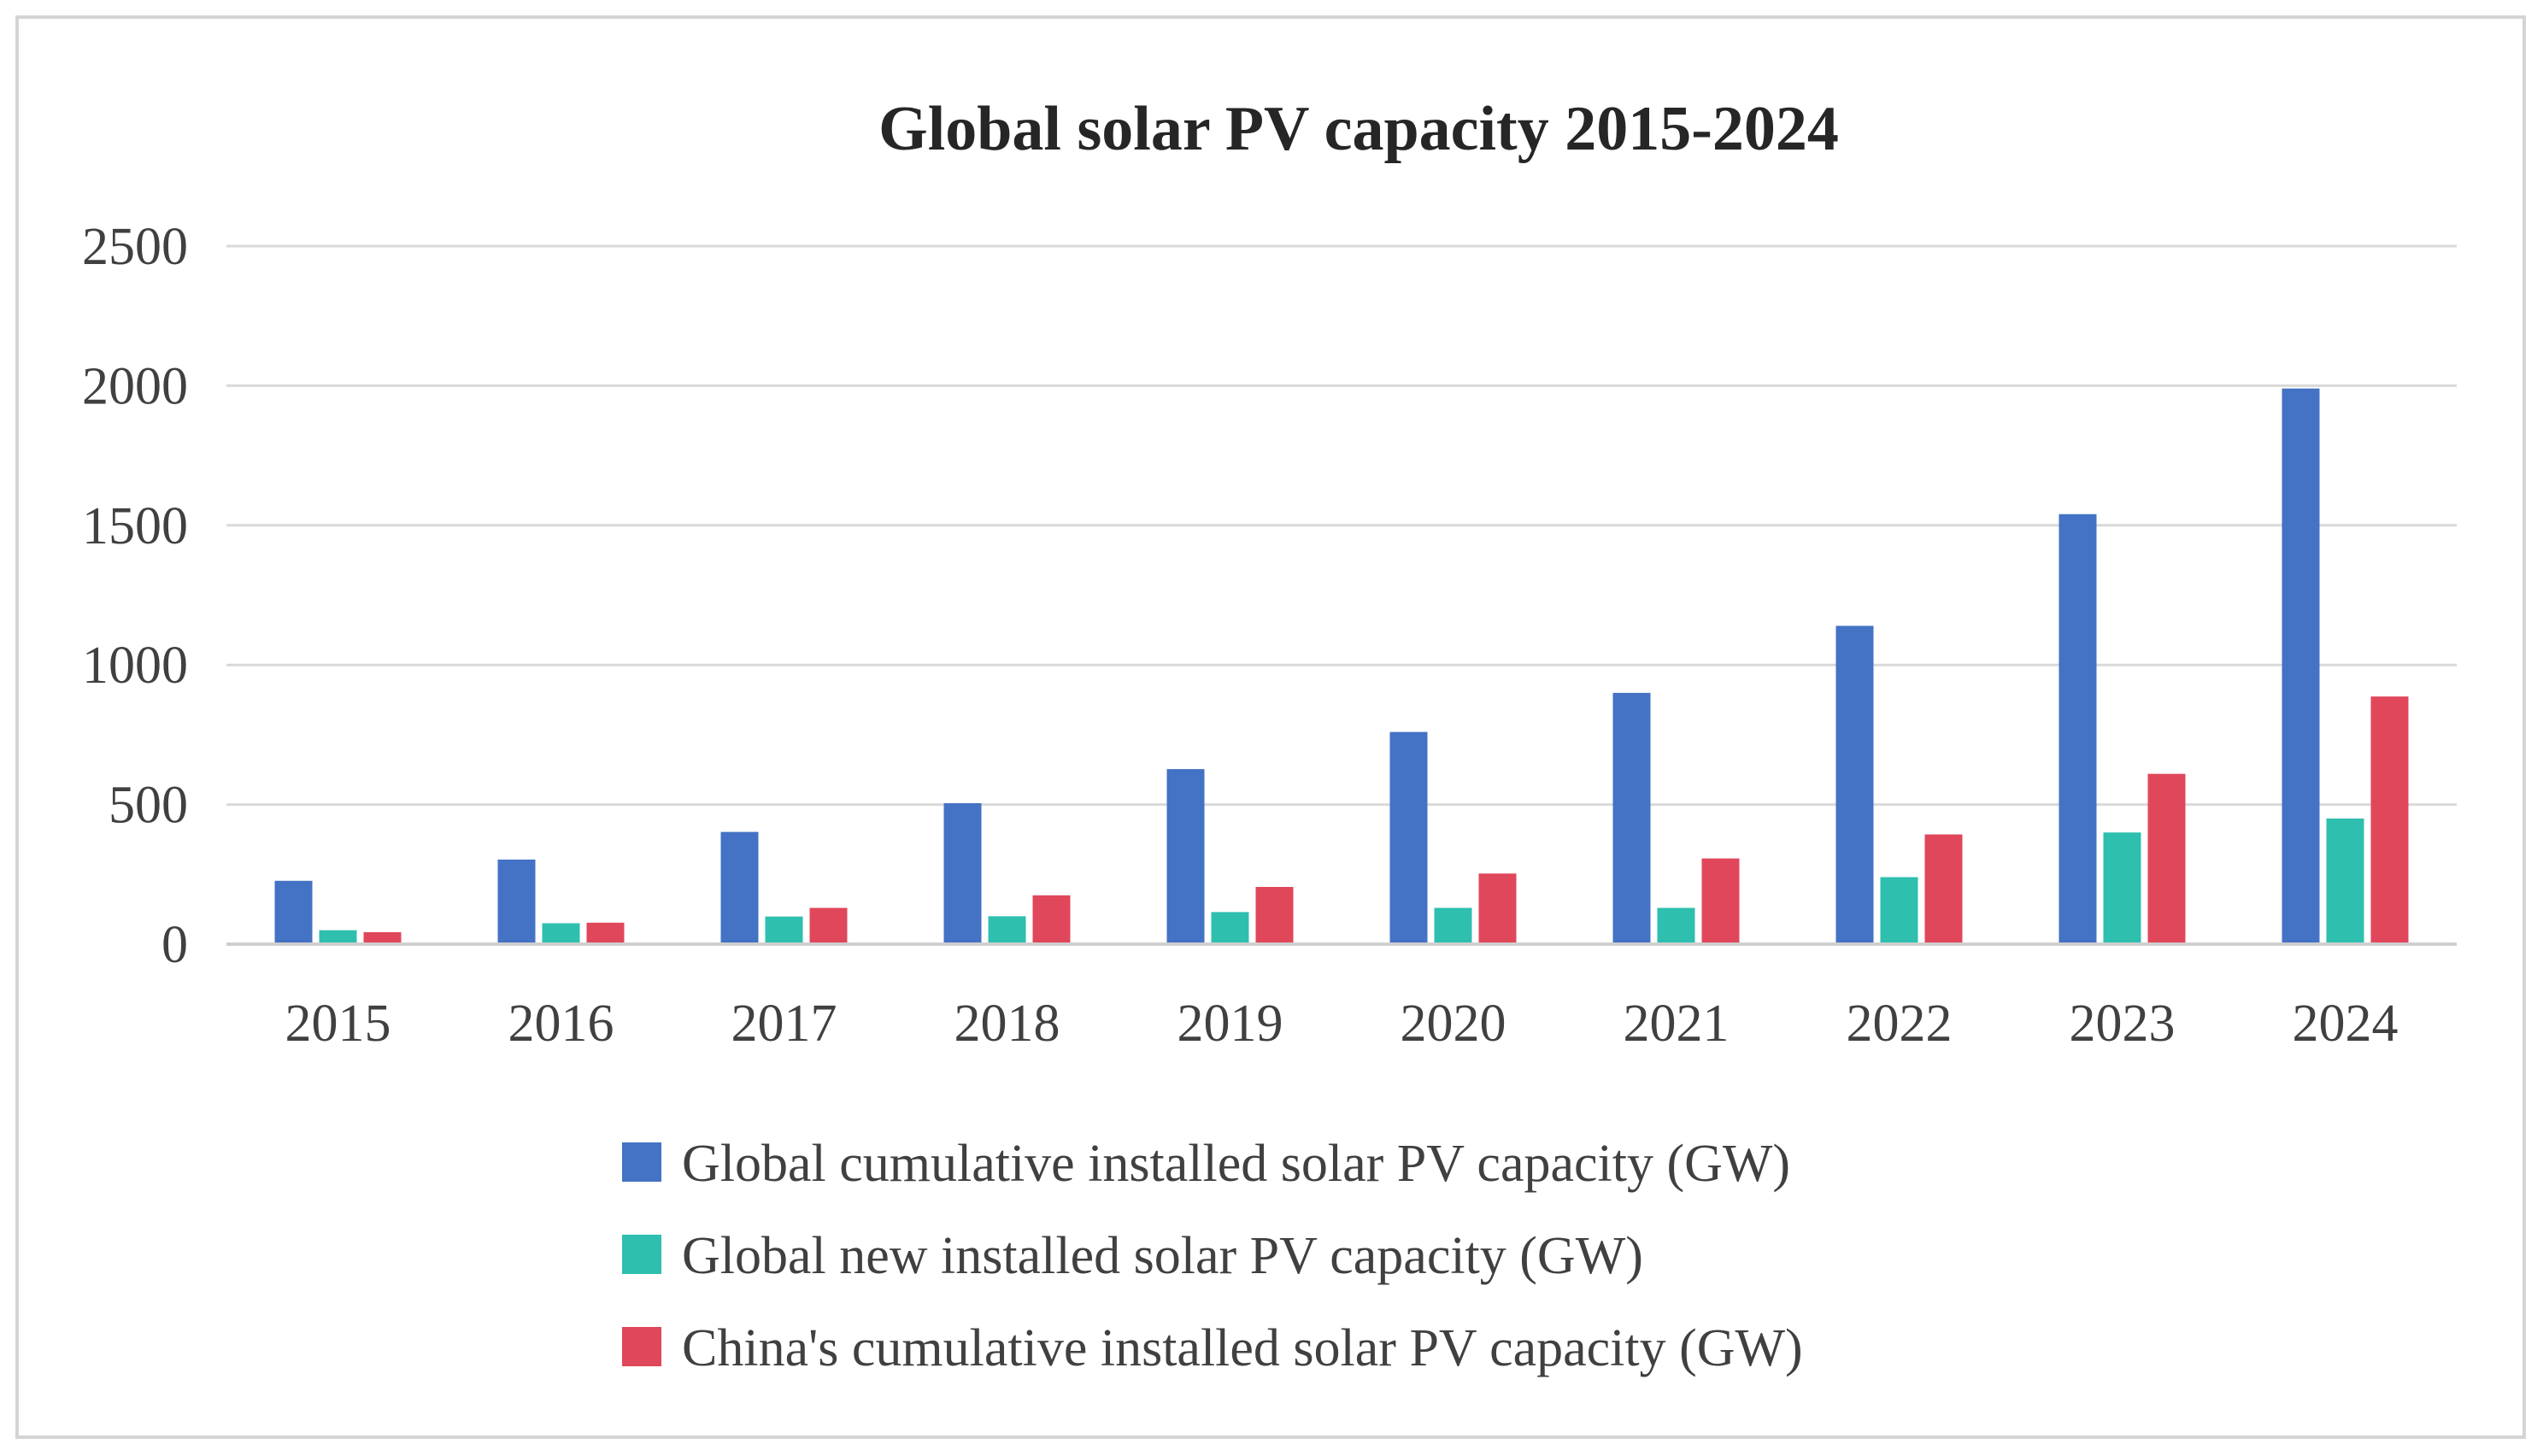  Describe the element at coordinates (2077, 729) in the screenshot. I see `bar-series1-2023` at that location.